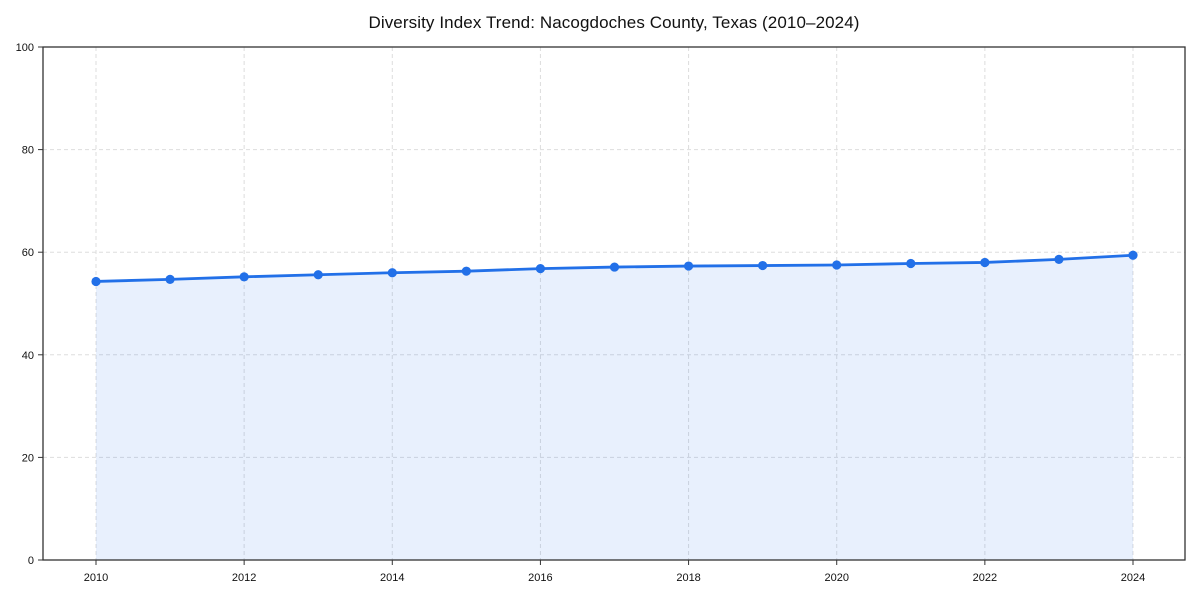  I want to click on y-tick-label-20: 20, so click(28, 458).